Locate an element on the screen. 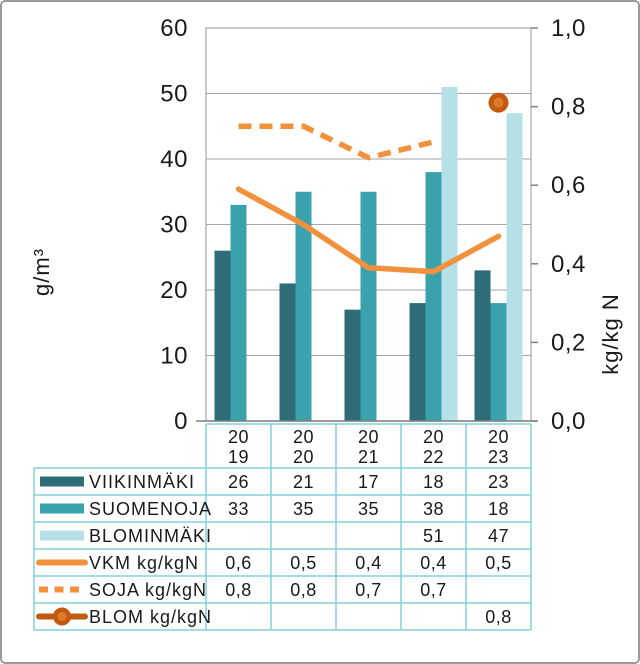  left-axis-tick-label: 40 is located at coordinates (174, 159).